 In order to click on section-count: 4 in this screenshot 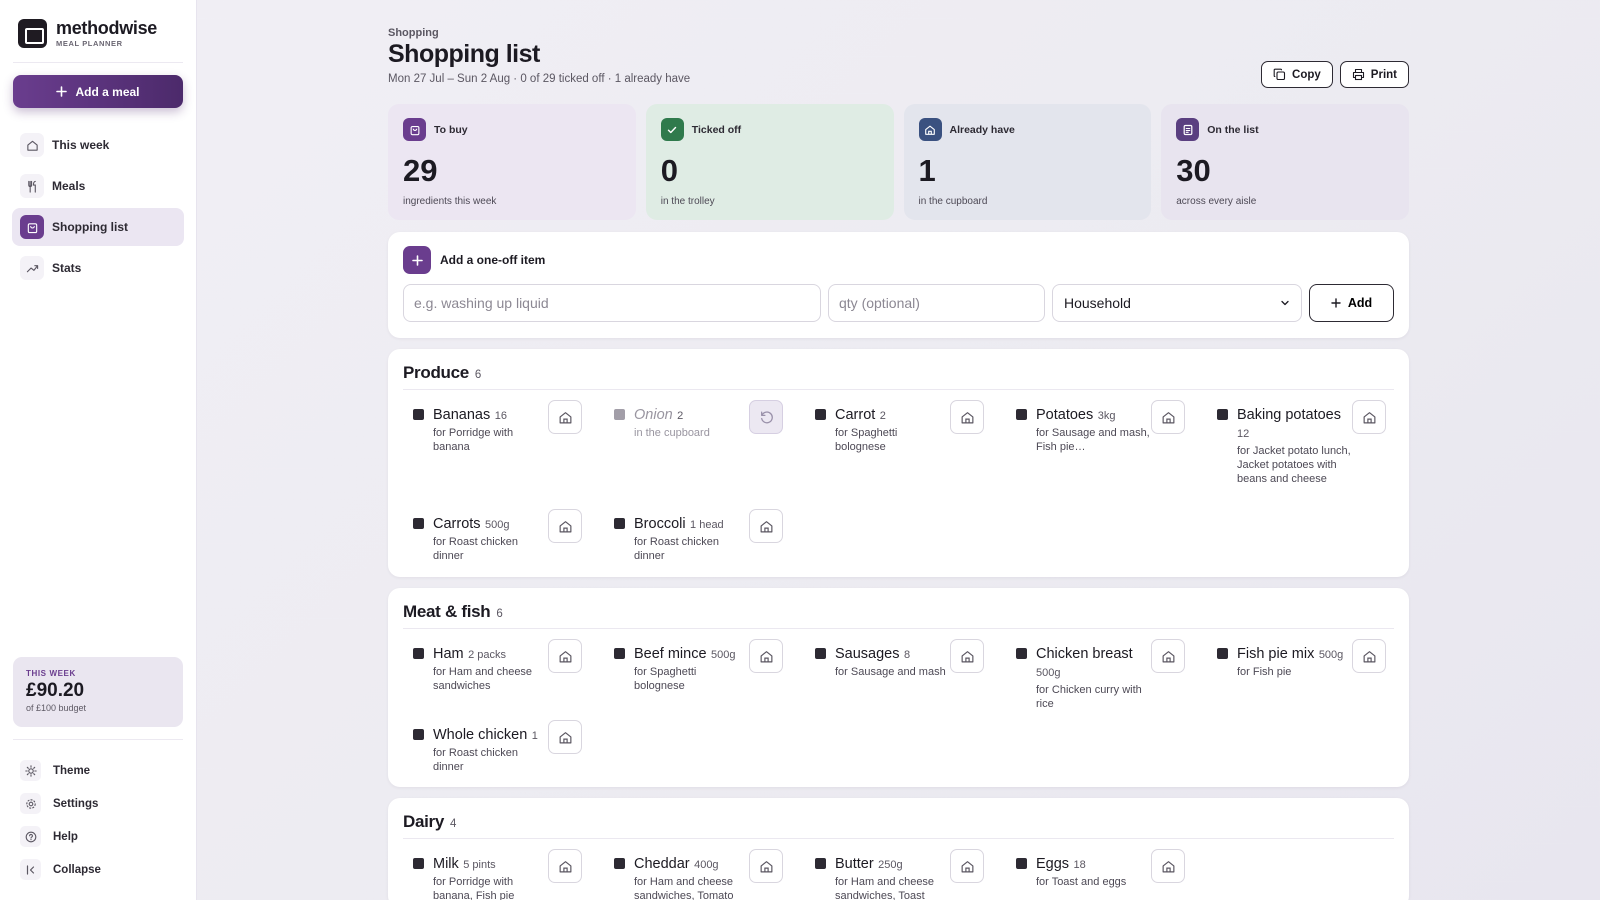, I will do `click(453, 824)`.